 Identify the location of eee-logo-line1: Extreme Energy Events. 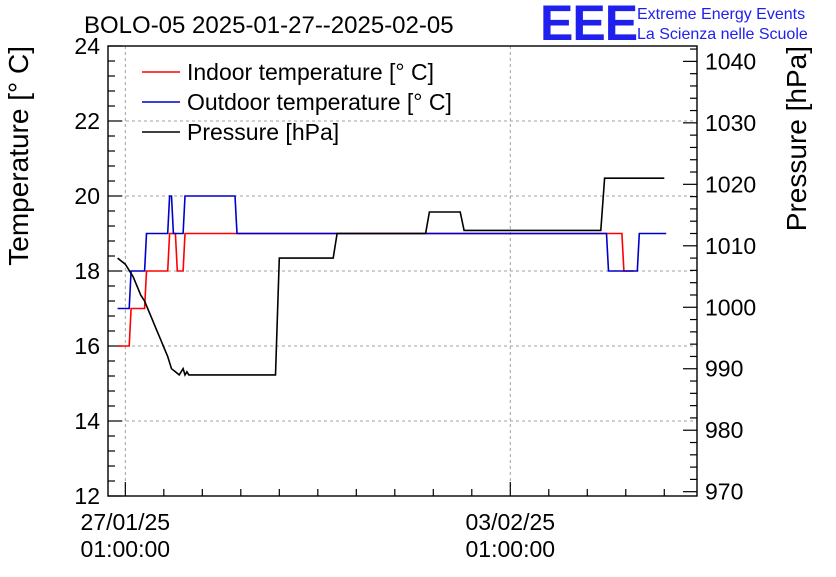
(721, 14).